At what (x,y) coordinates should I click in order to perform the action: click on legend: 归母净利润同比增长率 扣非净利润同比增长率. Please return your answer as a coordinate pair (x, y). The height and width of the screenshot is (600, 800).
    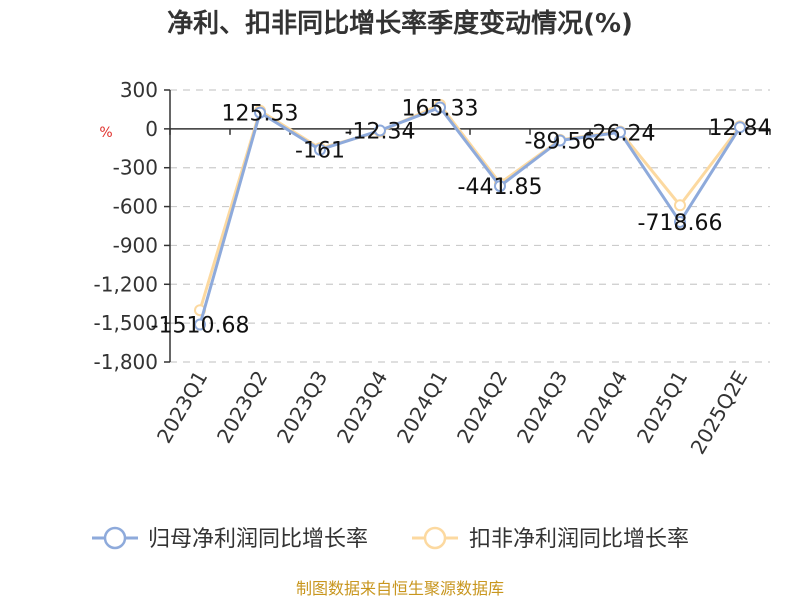
    Looking at the image, I should click on (390, 539).